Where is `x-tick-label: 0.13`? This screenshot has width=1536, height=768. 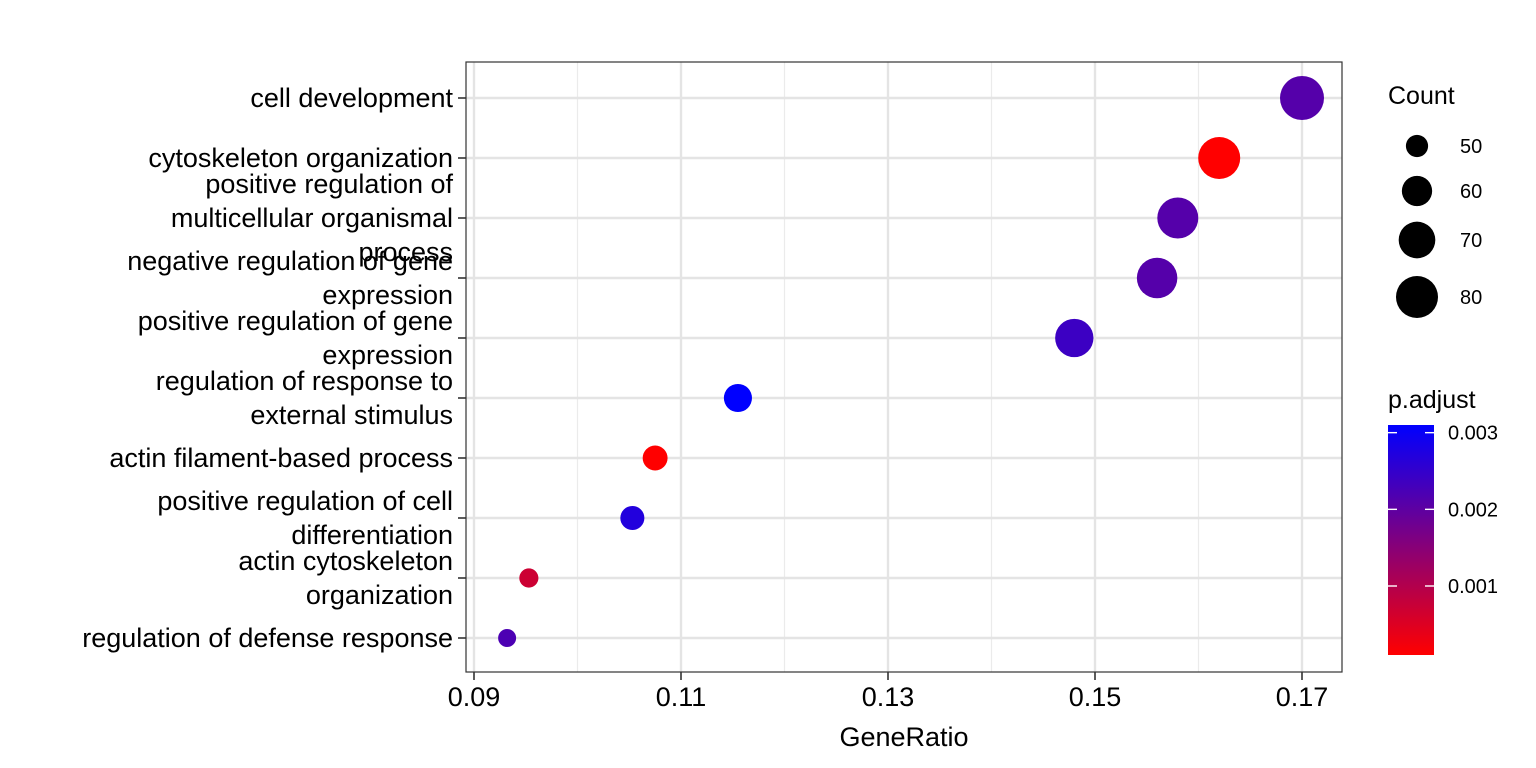
x-tick-label: 0.13 is located at coordinates (888, 697).